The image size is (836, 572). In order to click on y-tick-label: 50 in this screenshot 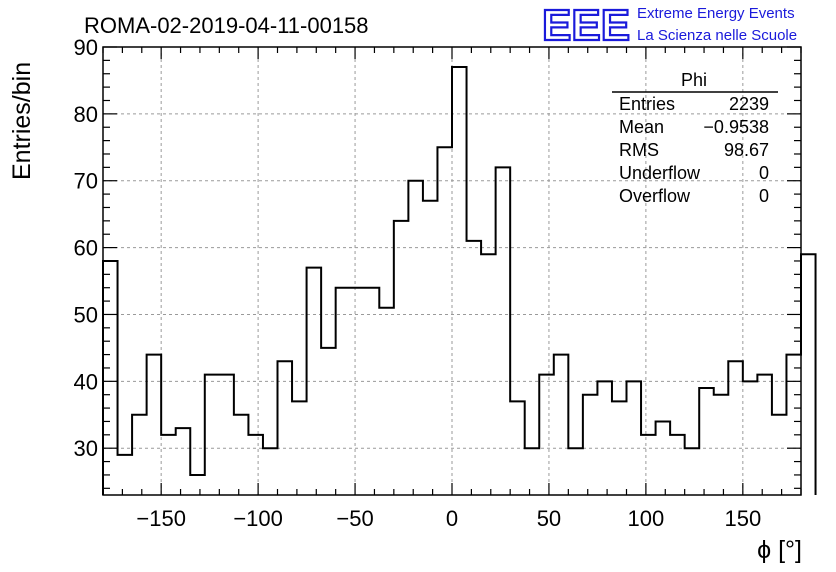, I will do `click(86, 314)`.